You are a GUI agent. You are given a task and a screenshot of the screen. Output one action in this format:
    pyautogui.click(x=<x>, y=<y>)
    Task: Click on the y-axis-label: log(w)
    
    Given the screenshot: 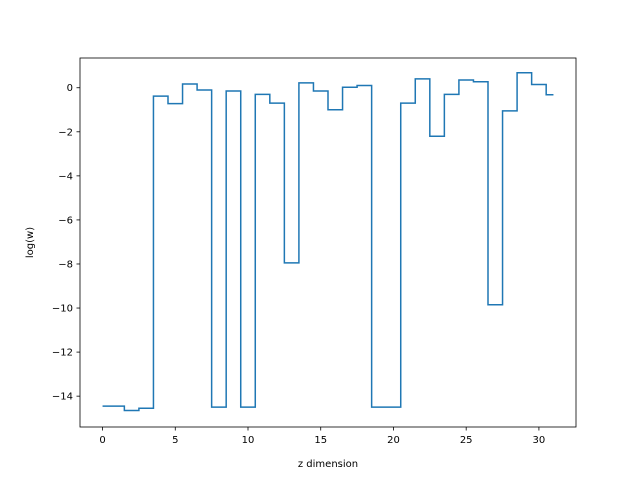 What is the action you would take?
    pyautogui.click(x=30, y=242)
    